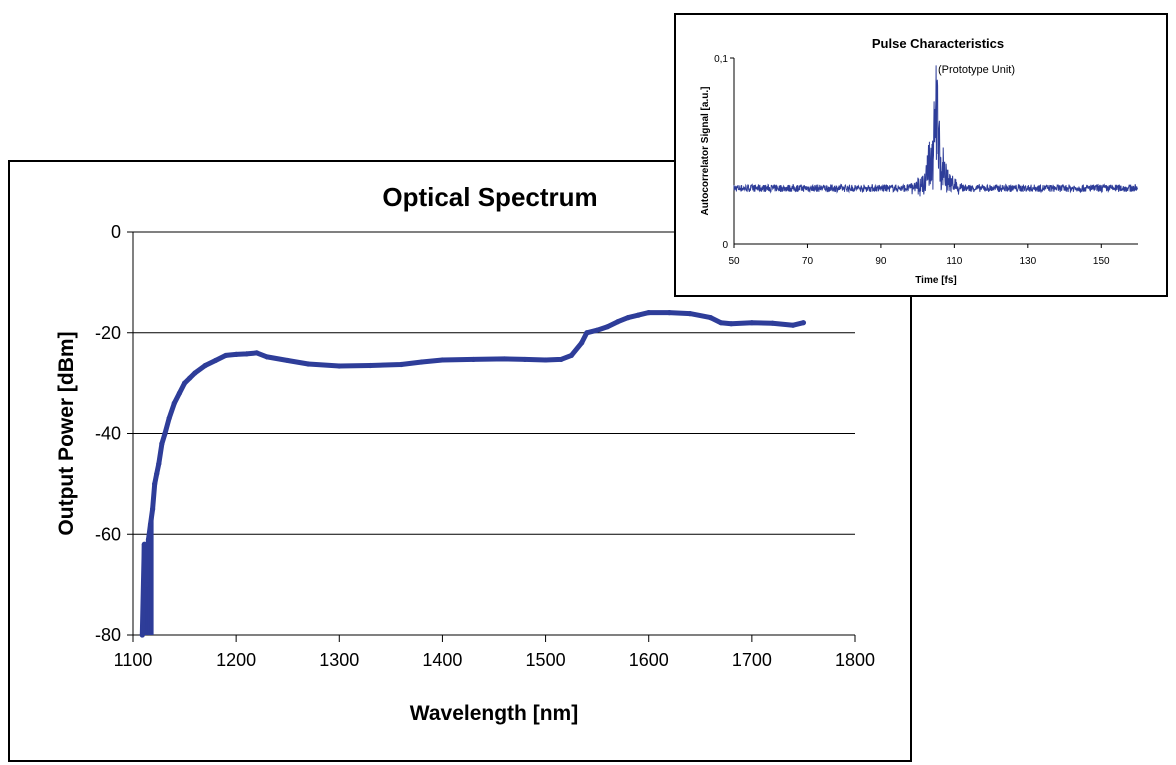 The width and height of the screenshot is (1176, 765). What do you see at coordinates (855, 660) in the screenshot?
I see `x-tick-label: 1800` at bounding box center [855, 660].